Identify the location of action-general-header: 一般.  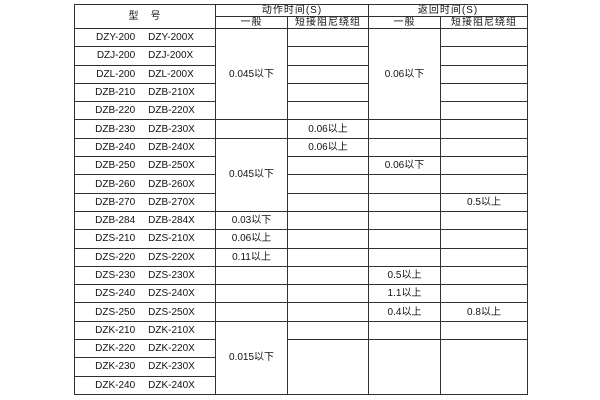
(251, 22).